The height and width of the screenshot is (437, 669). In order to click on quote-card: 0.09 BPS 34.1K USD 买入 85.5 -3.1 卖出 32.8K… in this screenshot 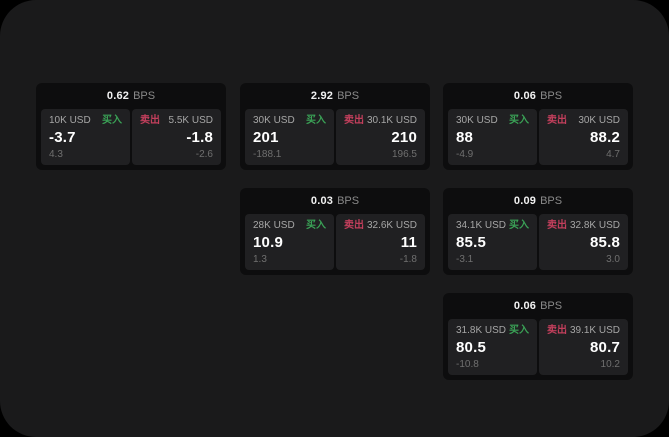, I will do `click(538, 231)`.